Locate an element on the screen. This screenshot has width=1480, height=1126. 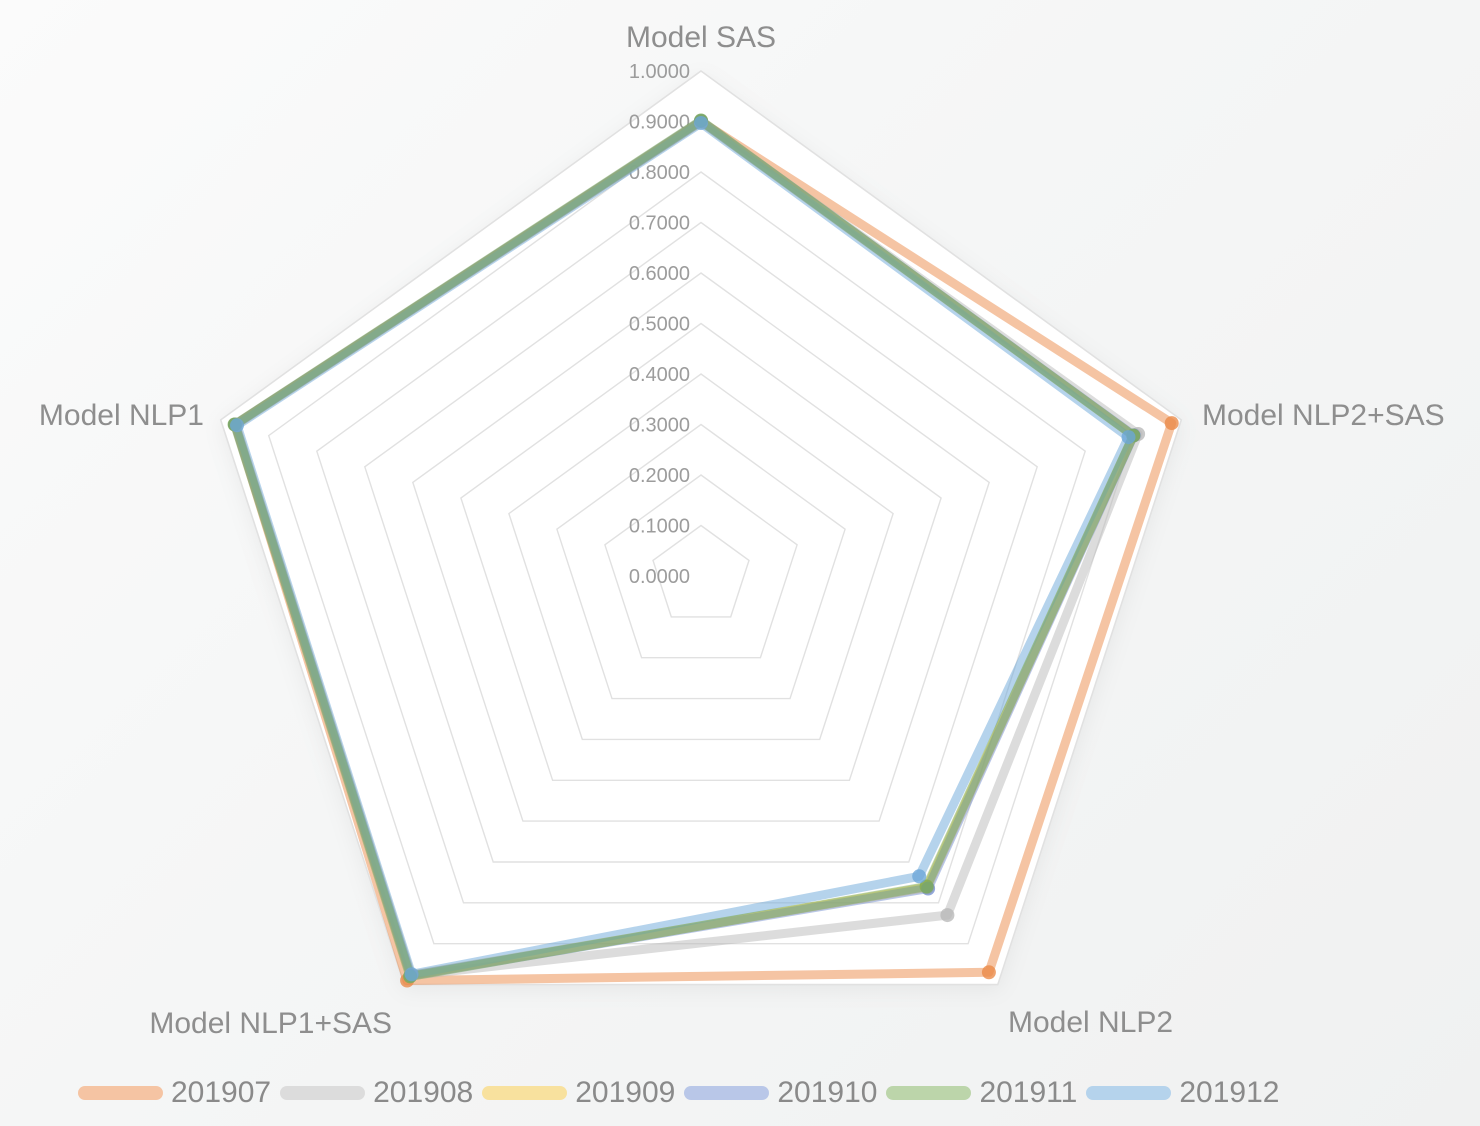
tick-label: 0.9000 is located at coordinates (659, 123).